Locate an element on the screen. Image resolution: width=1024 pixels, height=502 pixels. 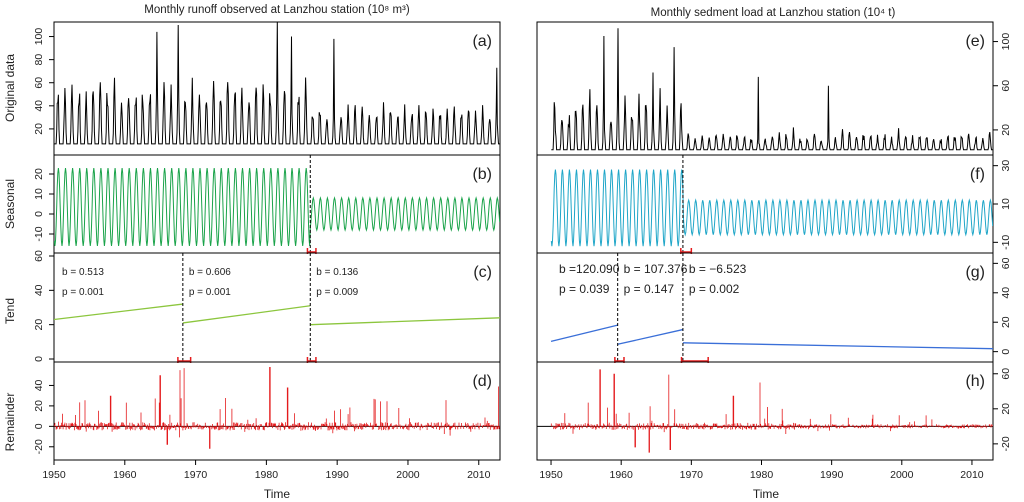
series-remainder-h is located at coordinates (771, 411).